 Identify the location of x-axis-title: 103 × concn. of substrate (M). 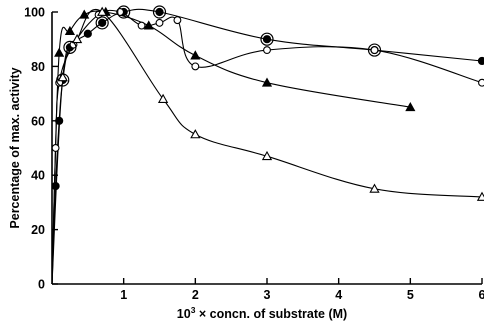
(262, 313).